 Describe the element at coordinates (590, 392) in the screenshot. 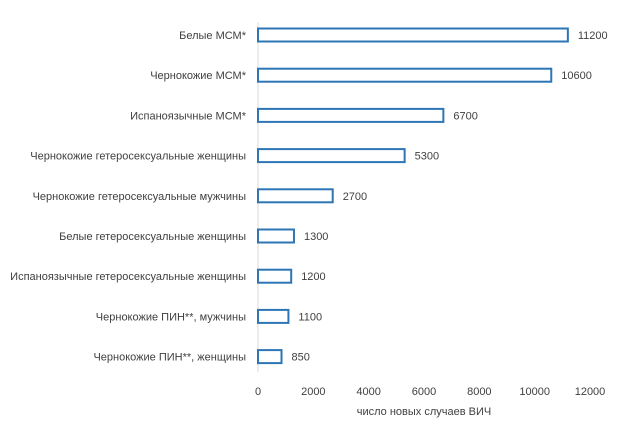

I see `x-tick-label: 12000` at that location.